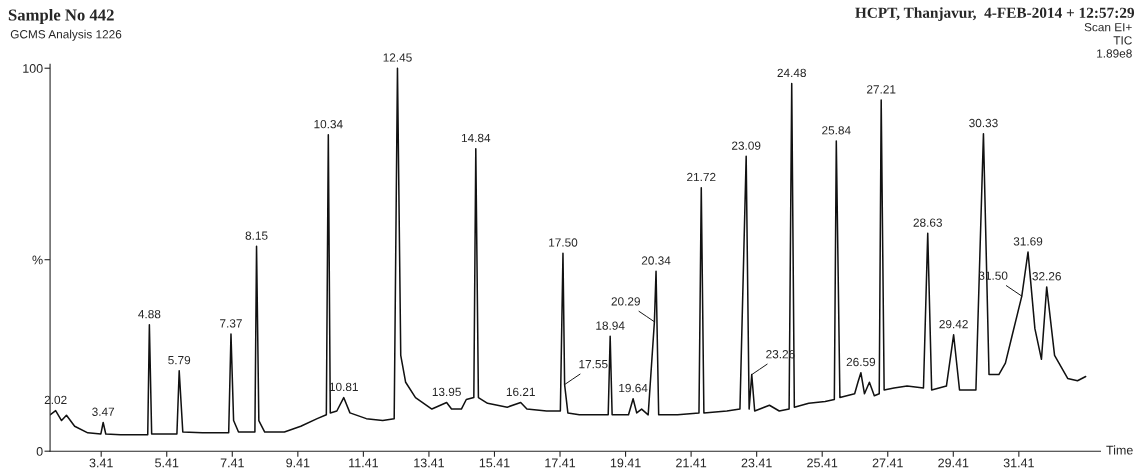 The image size is (1138, 470). I want to click on x-tick-label: 11.41, so click(363, 463).